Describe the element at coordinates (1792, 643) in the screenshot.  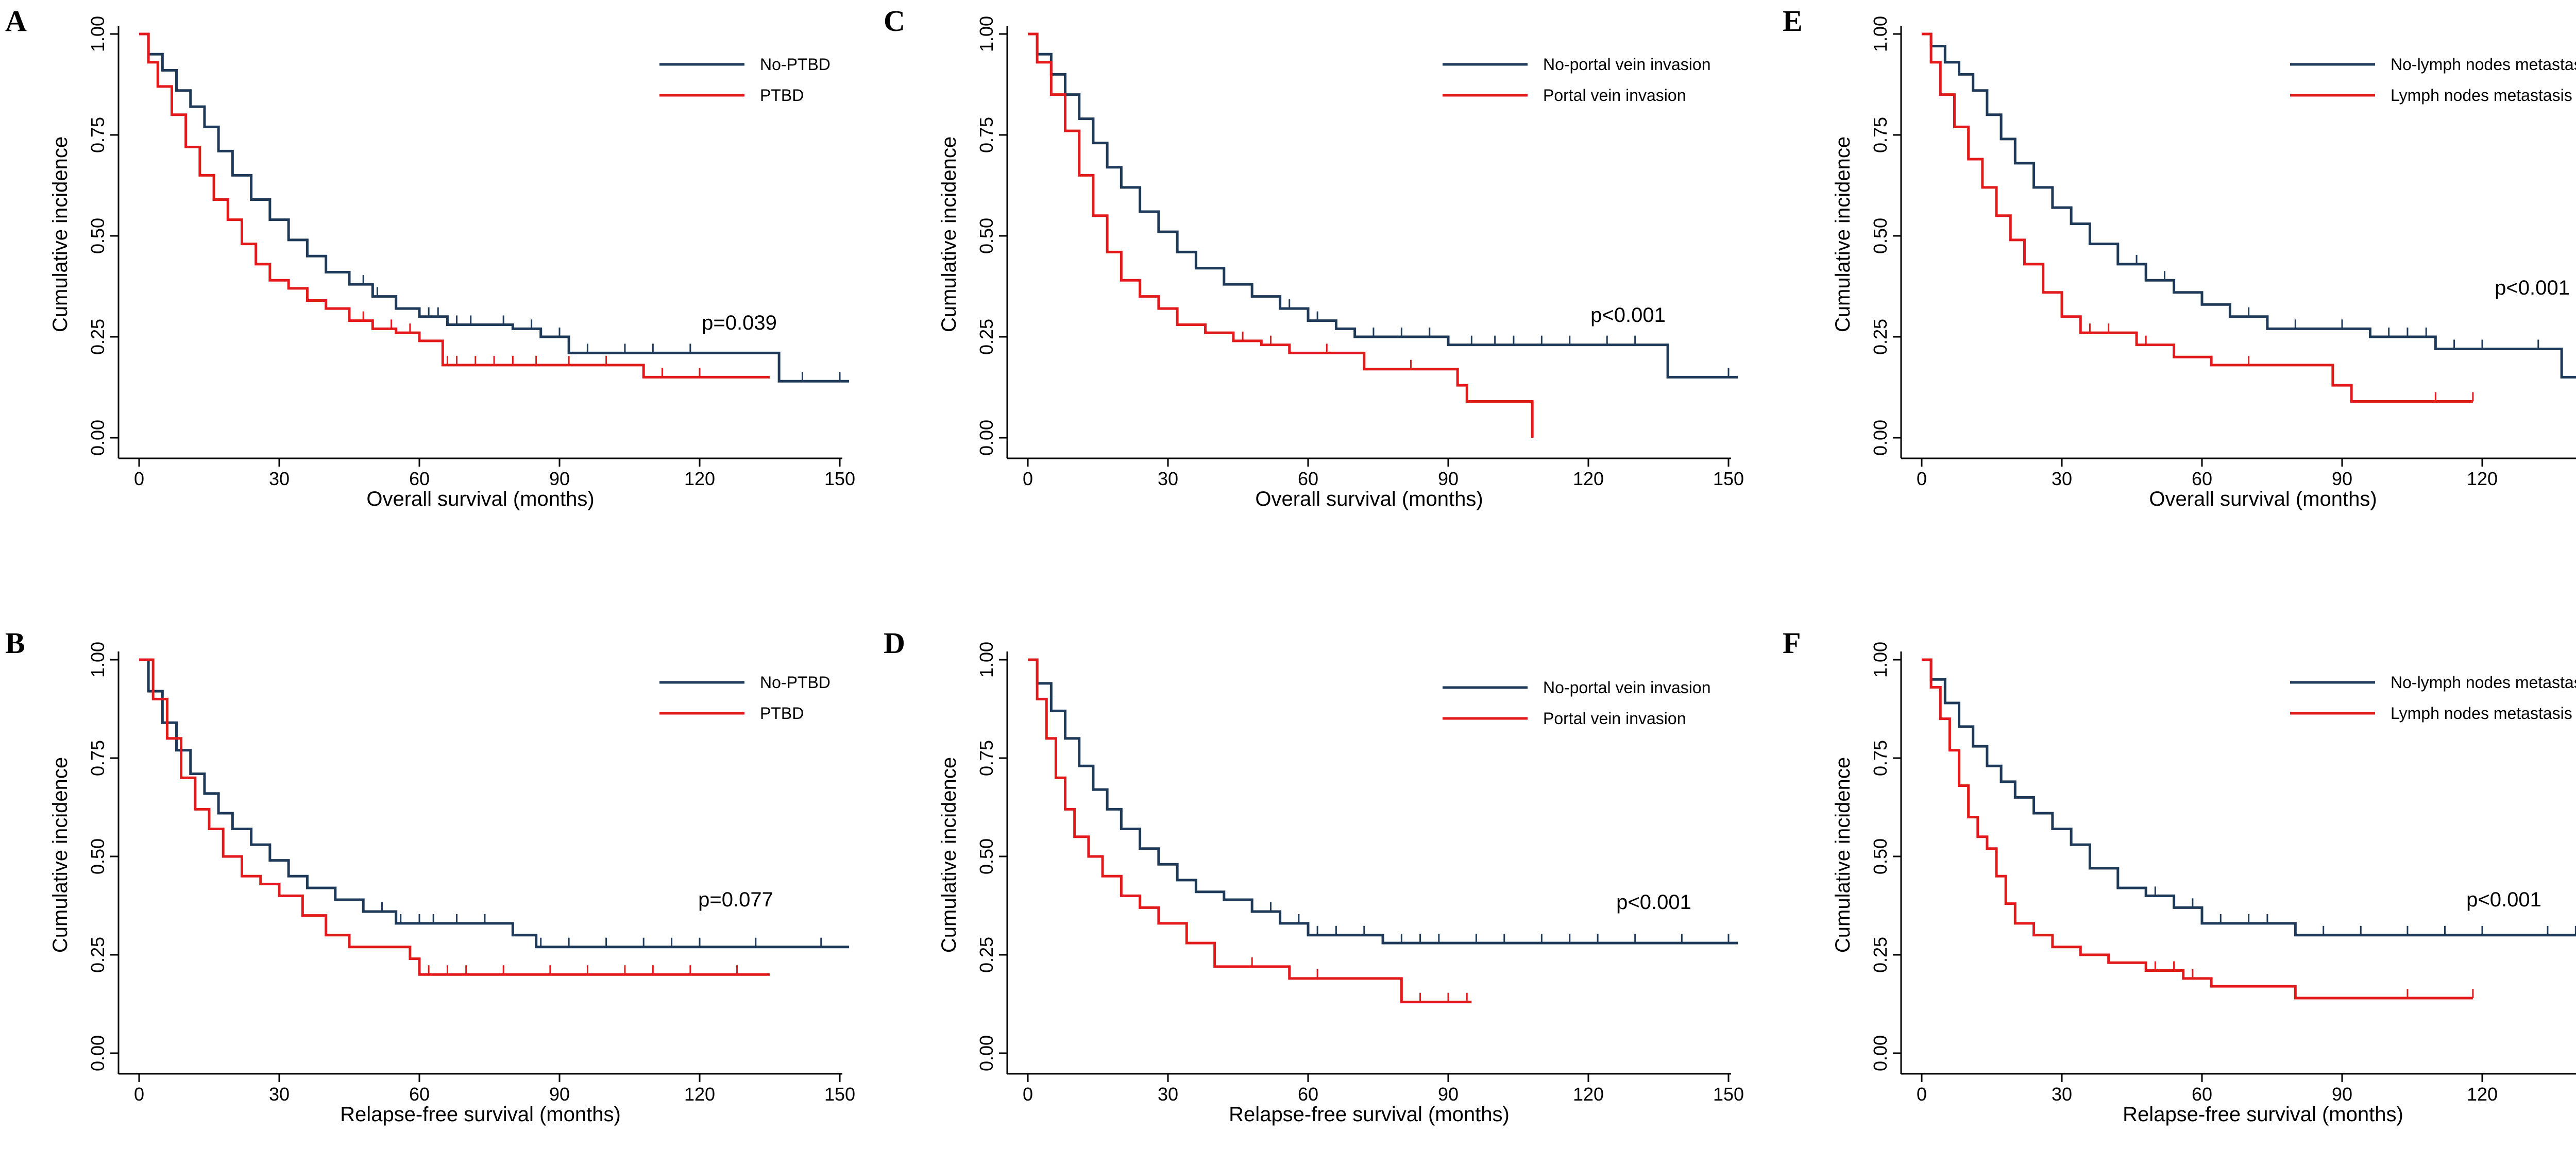
I see `panel-letter: F` at that location.